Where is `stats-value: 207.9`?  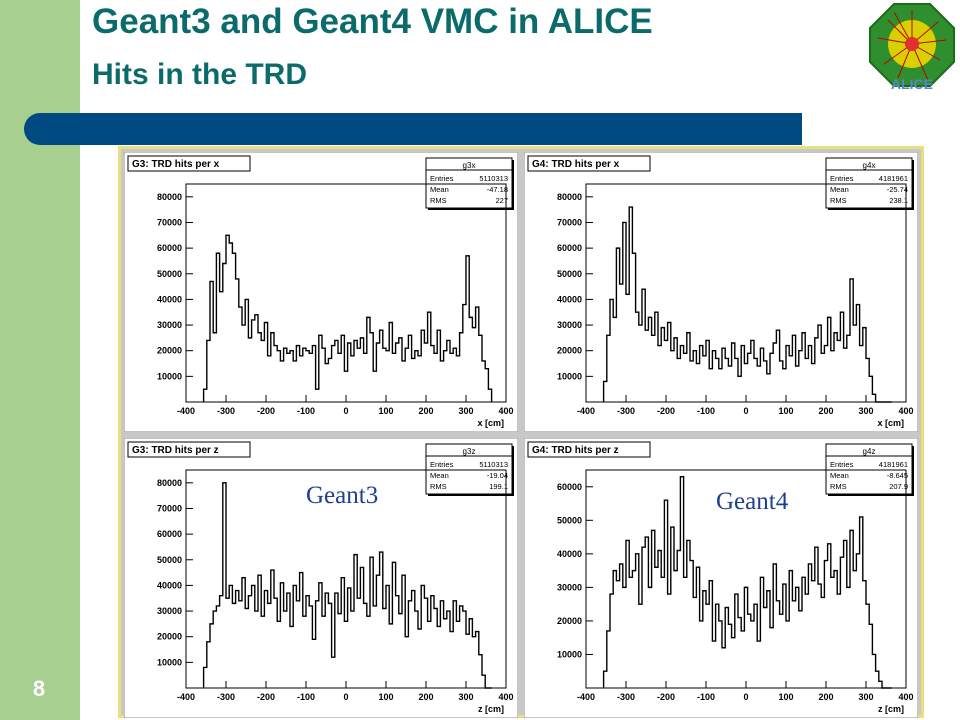 stats-value: 207.9 is located at coordinates (898, 486).